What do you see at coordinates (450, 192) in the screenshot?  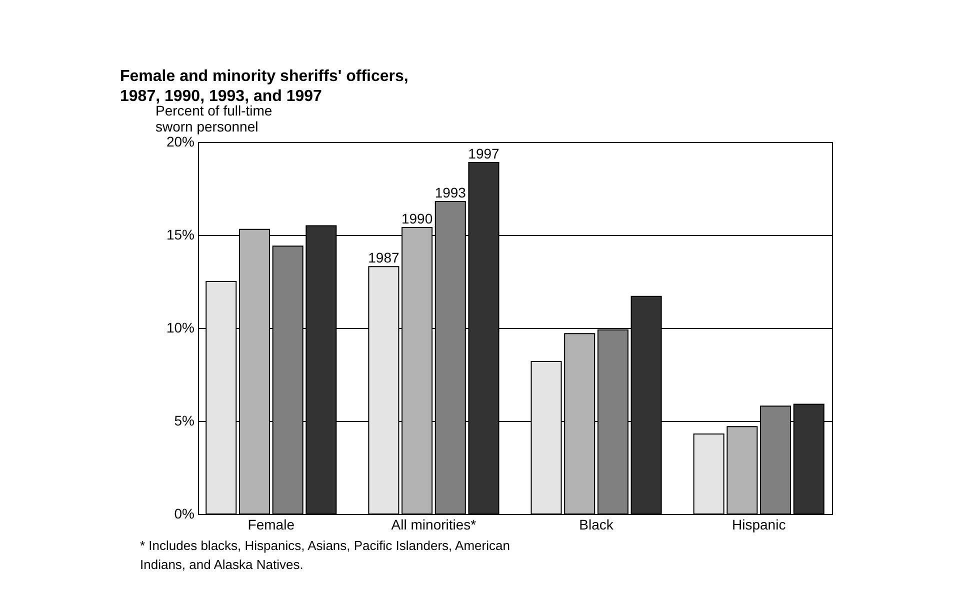 I see `series-label: 1993` at bounding box center [450, 192].